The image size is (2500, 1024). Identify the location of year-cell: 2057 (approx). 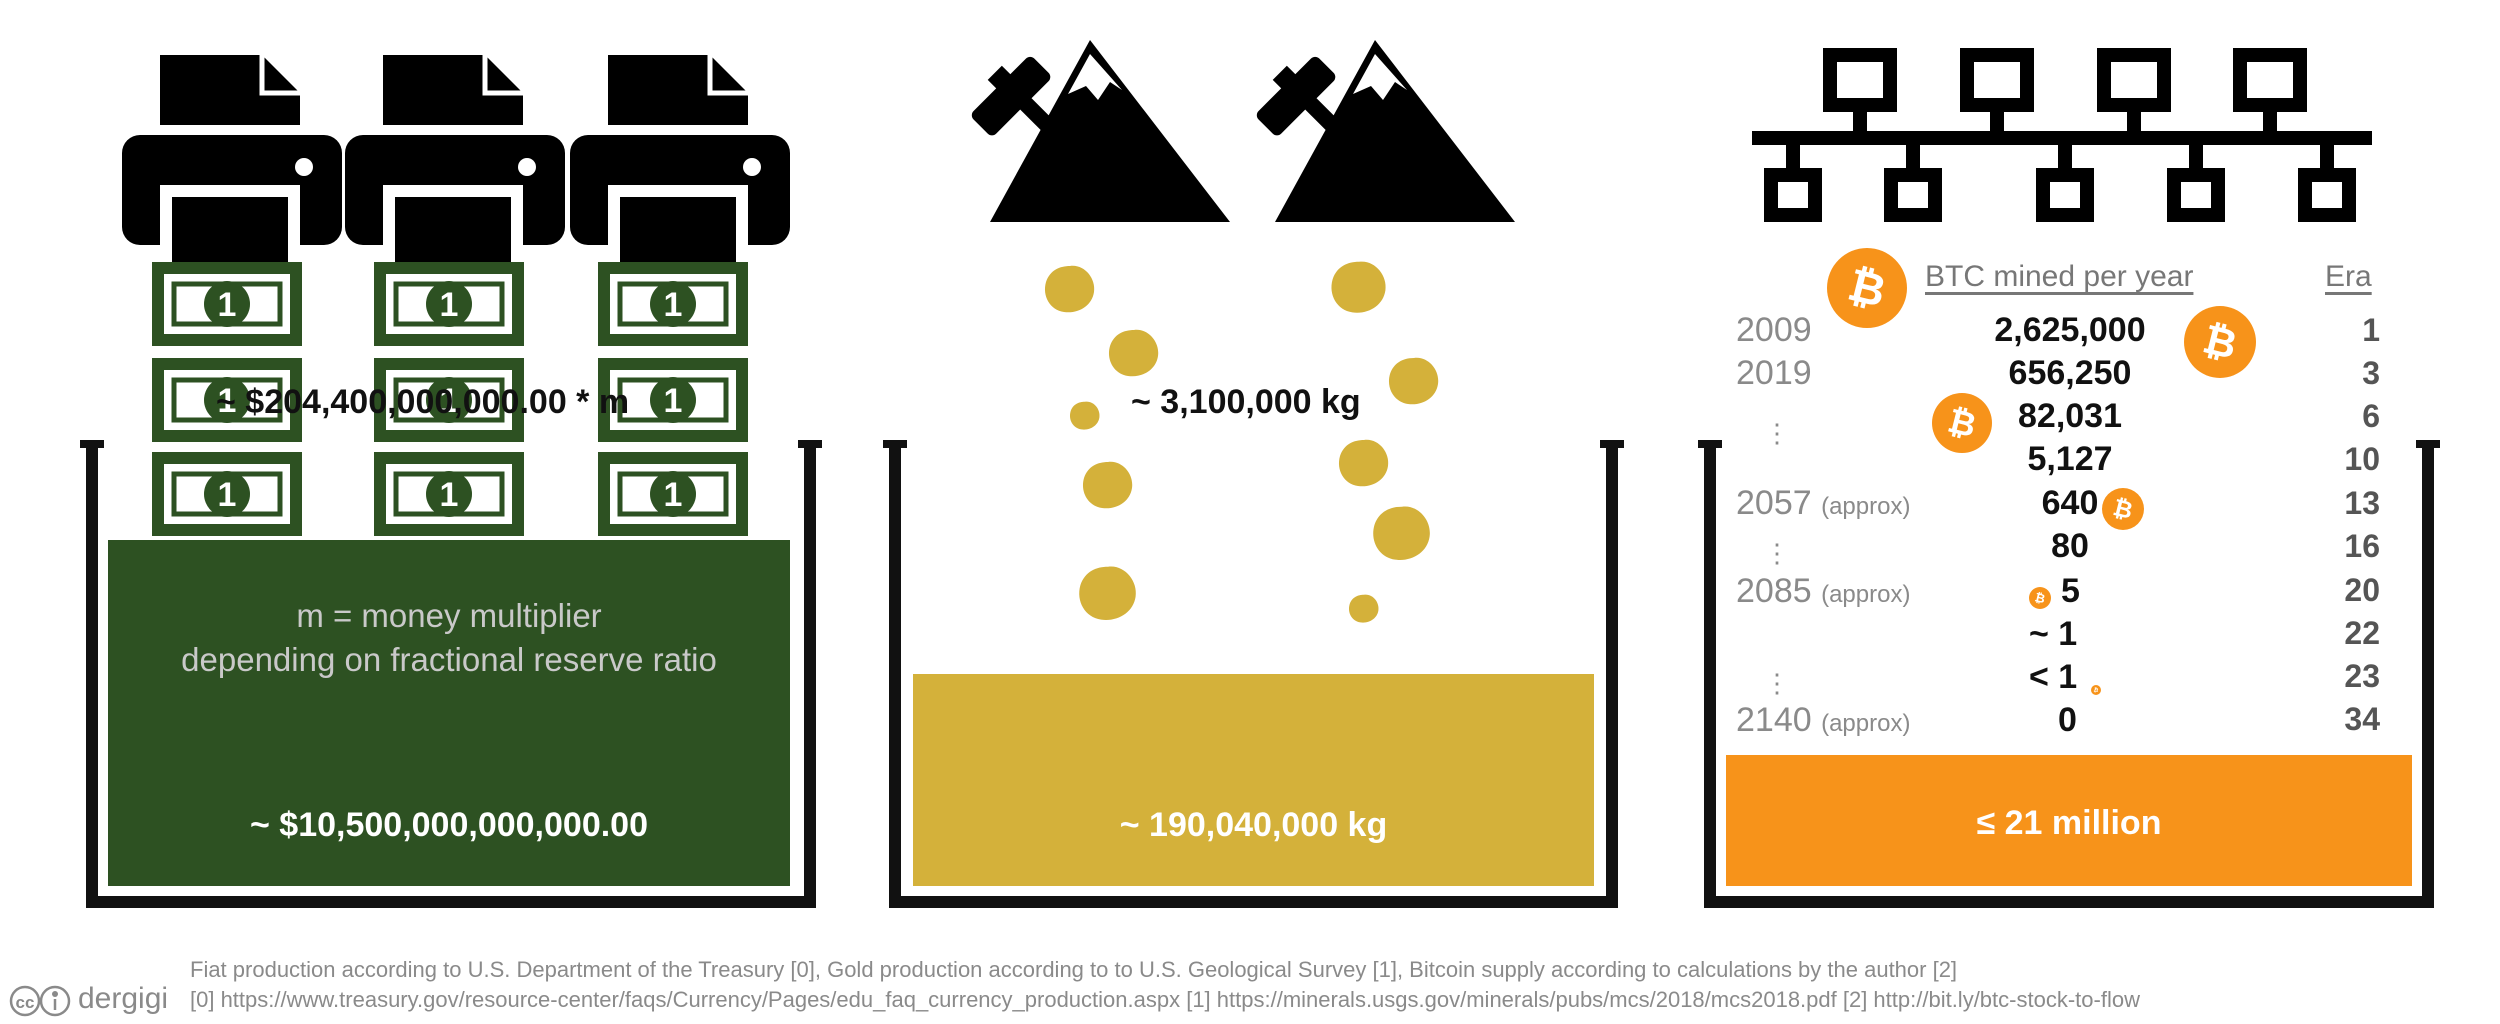
(1823, 503).